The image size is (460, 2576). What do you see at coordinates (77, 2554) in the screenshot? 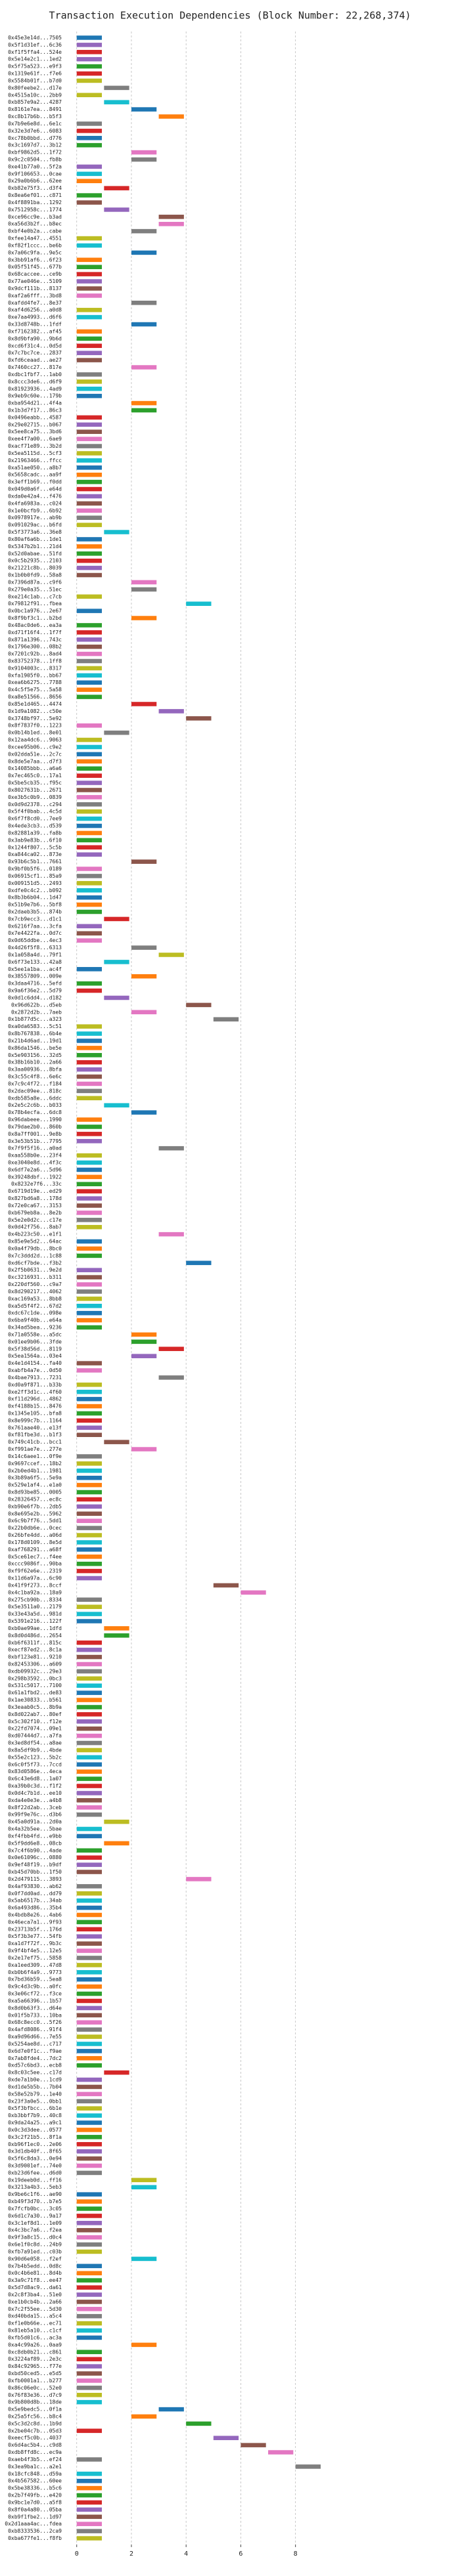
I see `x-tick-label: 0` at bounding box center [77, 2554].